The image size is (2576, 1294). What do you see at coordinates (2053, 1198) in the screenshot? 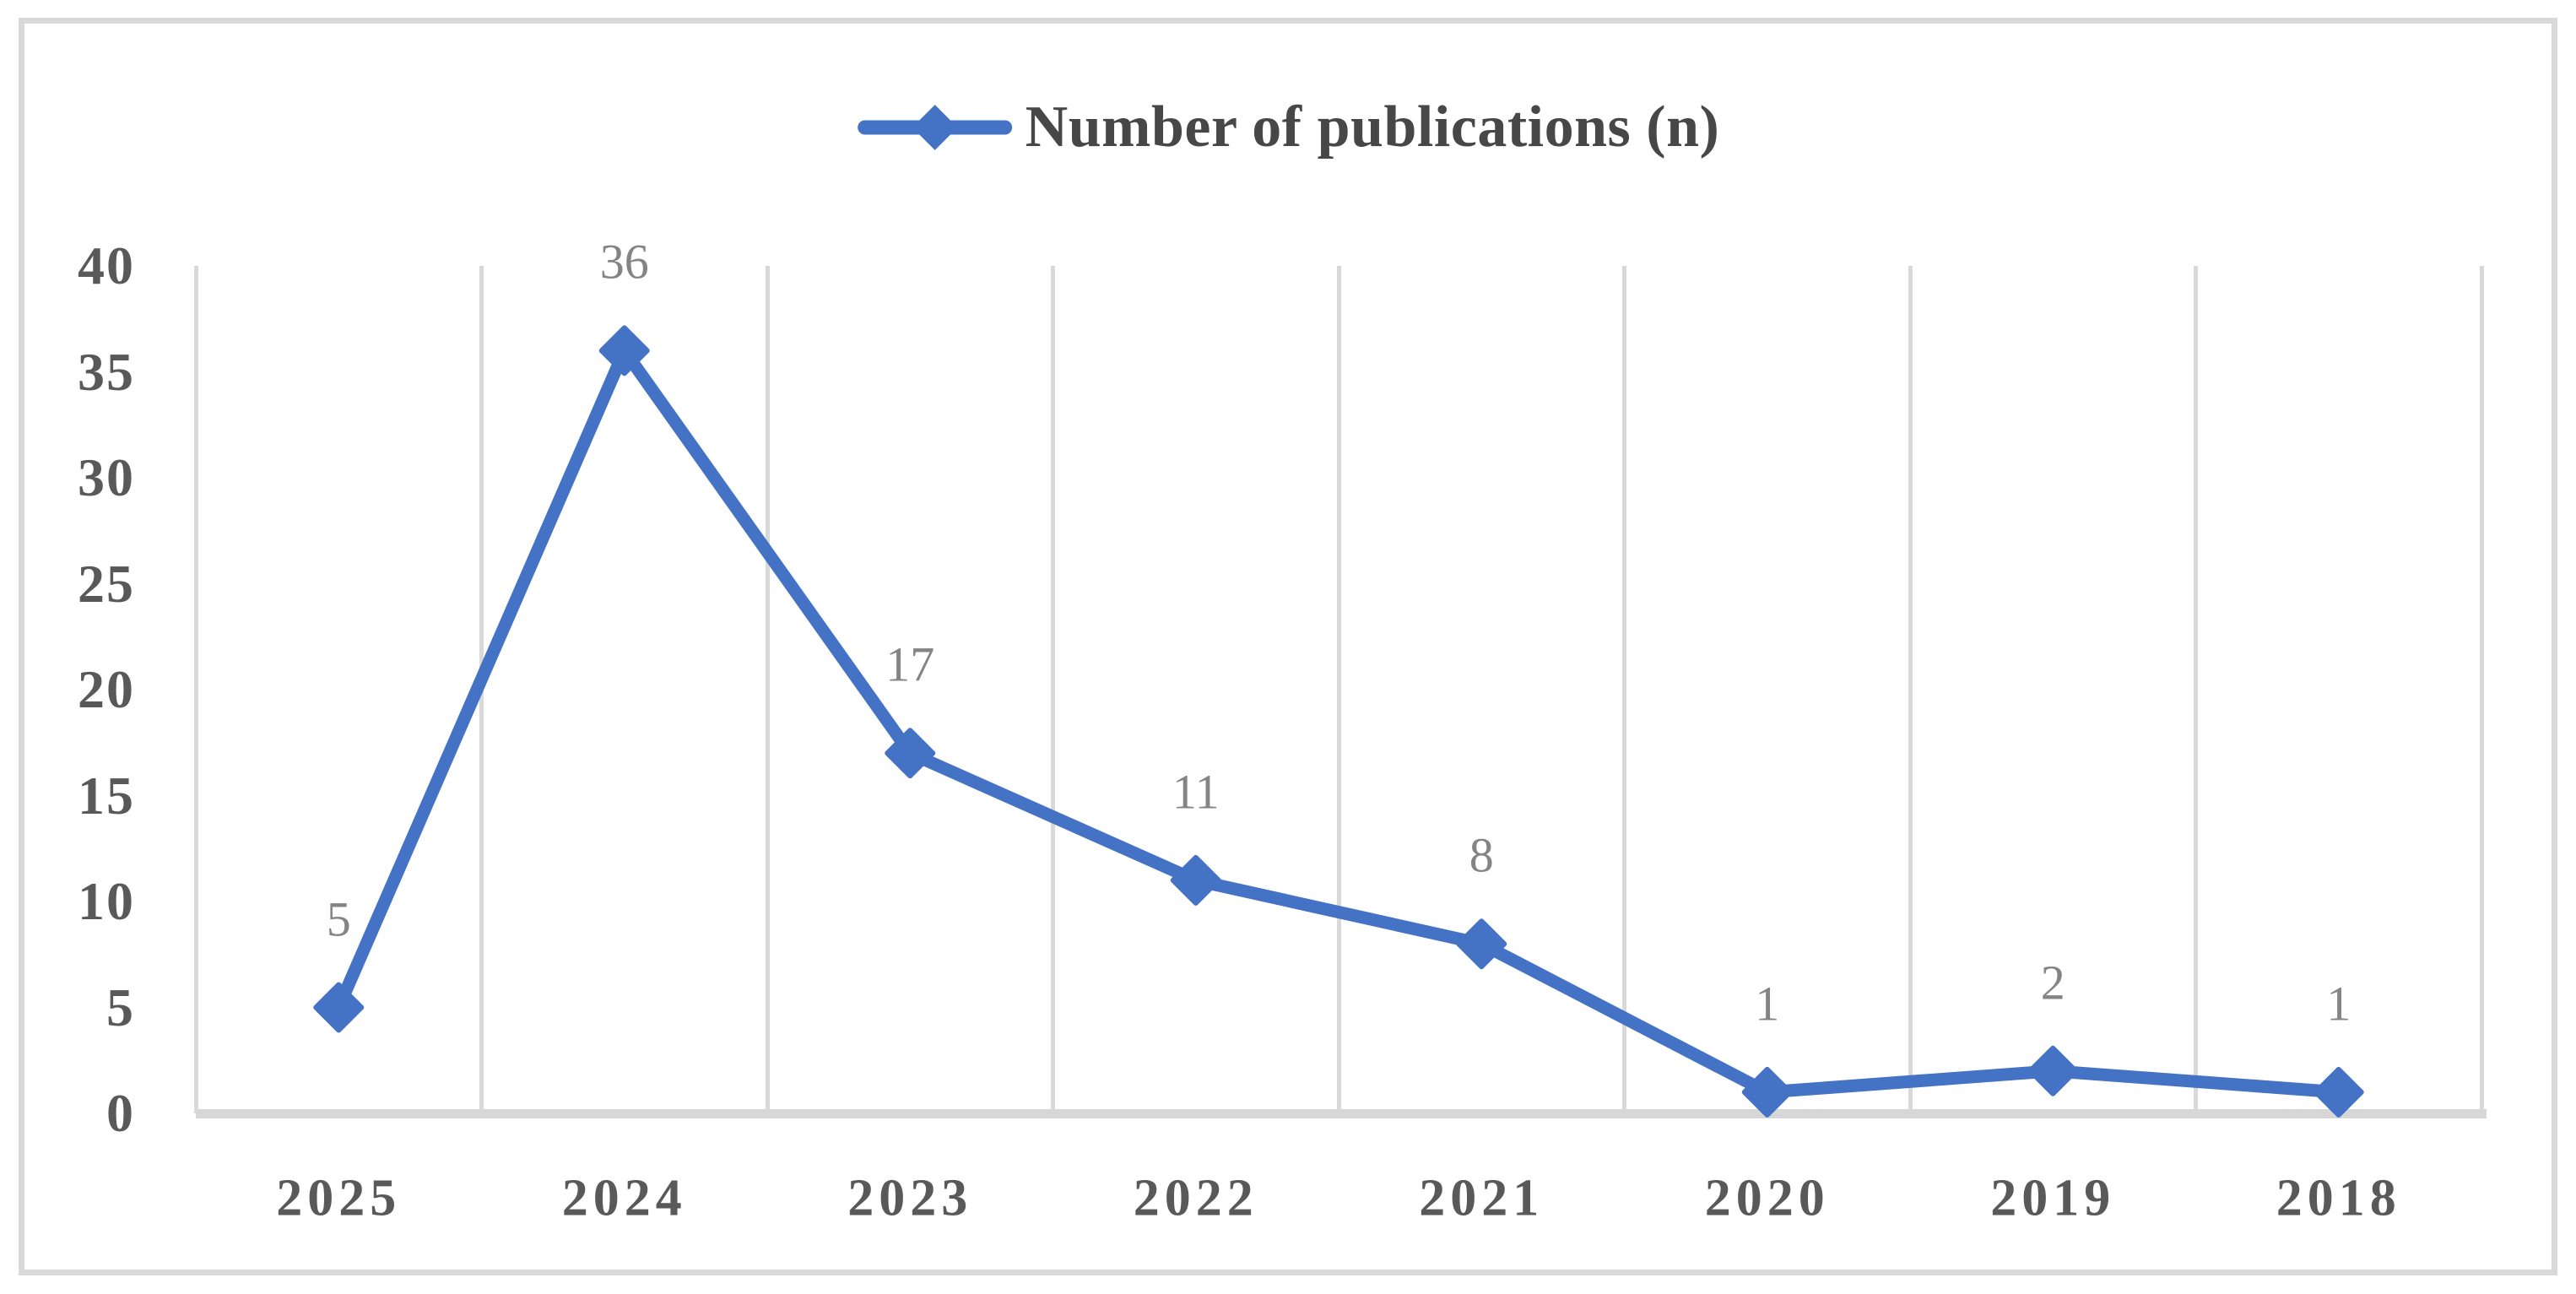
I see `x-axis-tick-label: 2019` at bounding box center [2053, 1198].